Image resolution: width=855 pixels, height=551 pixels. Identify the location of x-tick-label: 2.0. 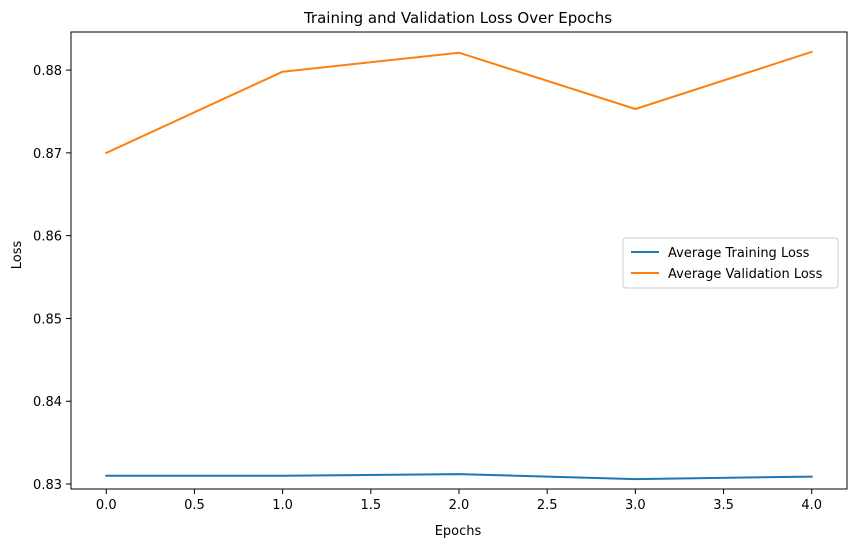
(459, 505).